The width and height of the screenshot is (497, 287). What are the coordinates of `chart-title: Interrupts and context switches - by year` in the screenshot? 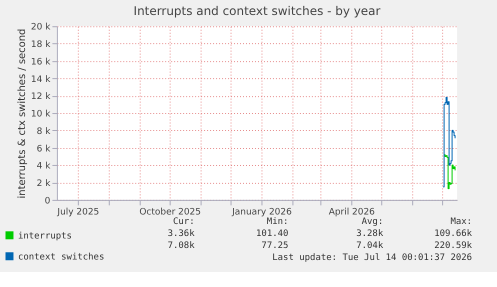 It's located at (257, 11).